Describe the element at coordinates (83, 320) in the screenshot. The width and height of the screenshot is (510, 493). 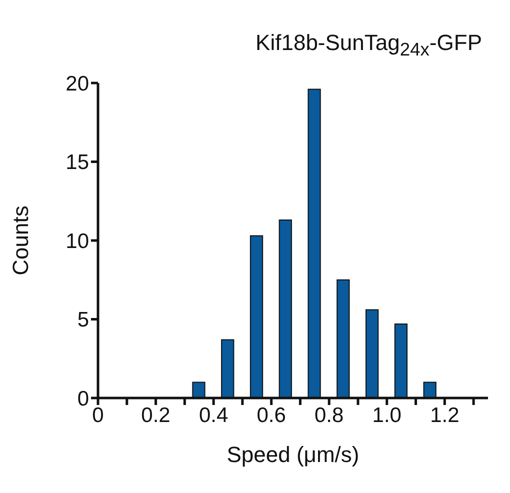
I see `y-tick-label: 5` at that location.